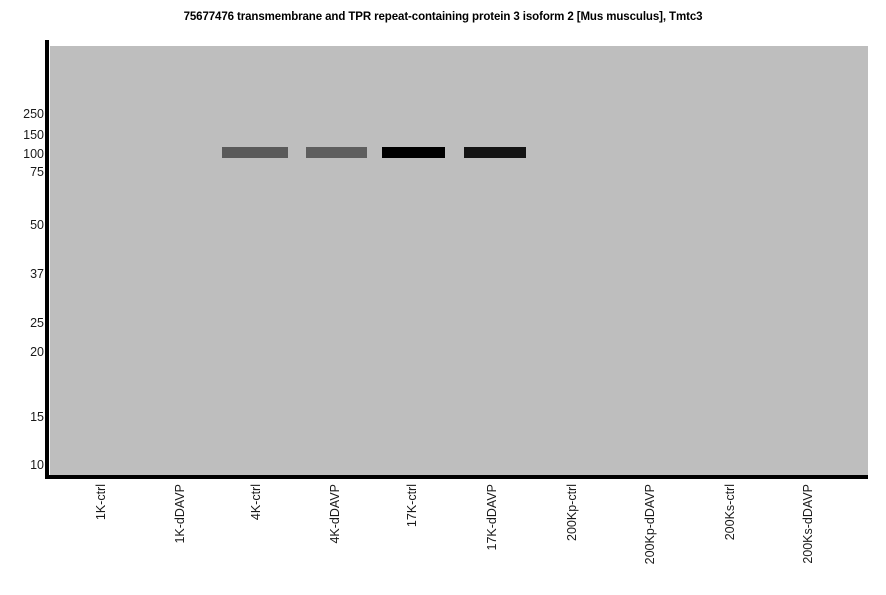  What do you see at coordinates (37, 172) in the screenshot?
I see `y-axis-tick-75: 75` at bounding box center [37, 172].